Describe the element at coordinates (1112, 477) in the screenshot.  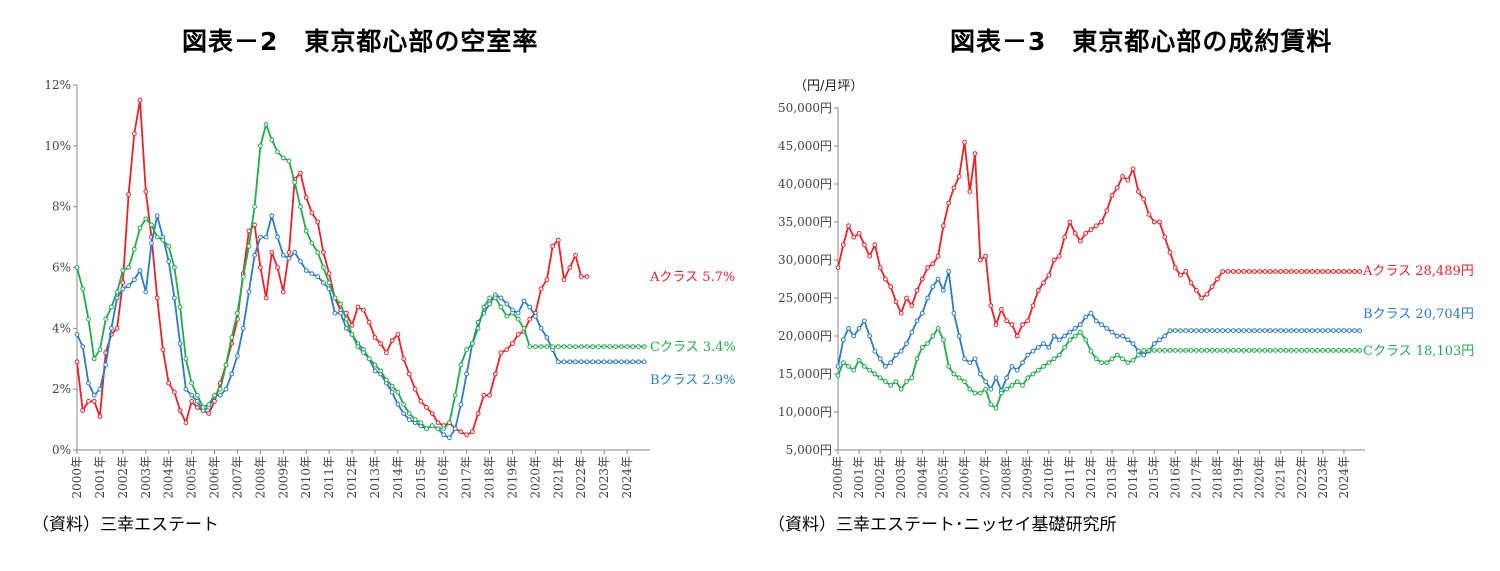
I see `x-tick-label: 2013年` at that location.